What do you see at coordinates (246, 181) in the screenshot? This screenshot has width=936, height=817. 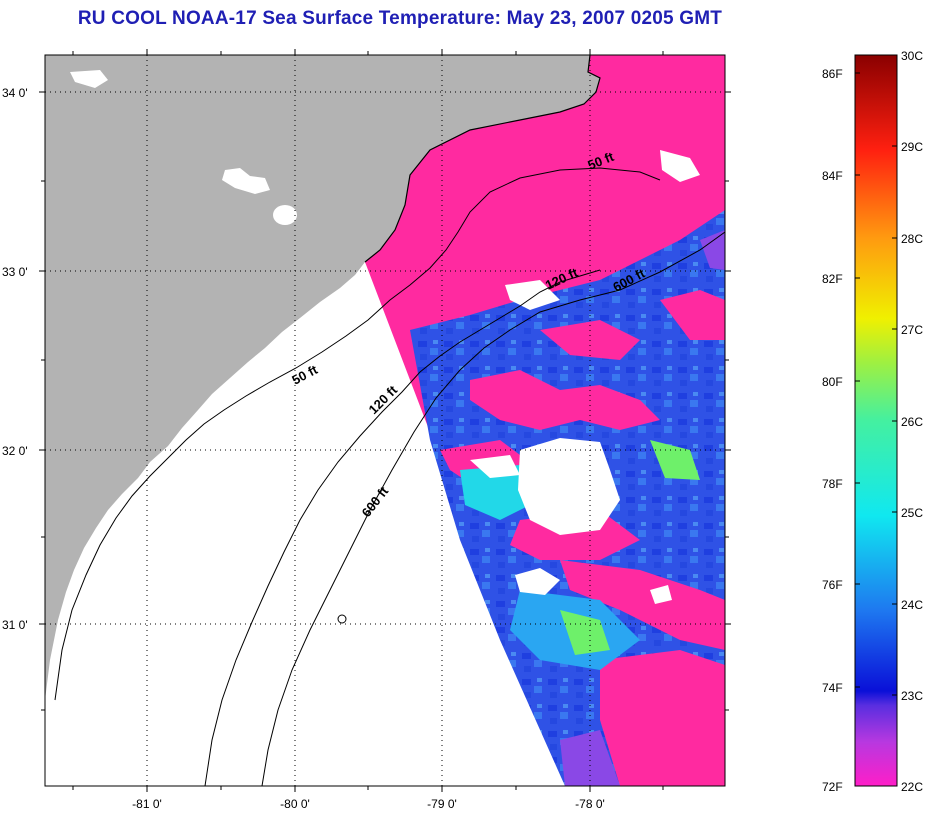 I see `land-lake` at bounding box center [246, 181].